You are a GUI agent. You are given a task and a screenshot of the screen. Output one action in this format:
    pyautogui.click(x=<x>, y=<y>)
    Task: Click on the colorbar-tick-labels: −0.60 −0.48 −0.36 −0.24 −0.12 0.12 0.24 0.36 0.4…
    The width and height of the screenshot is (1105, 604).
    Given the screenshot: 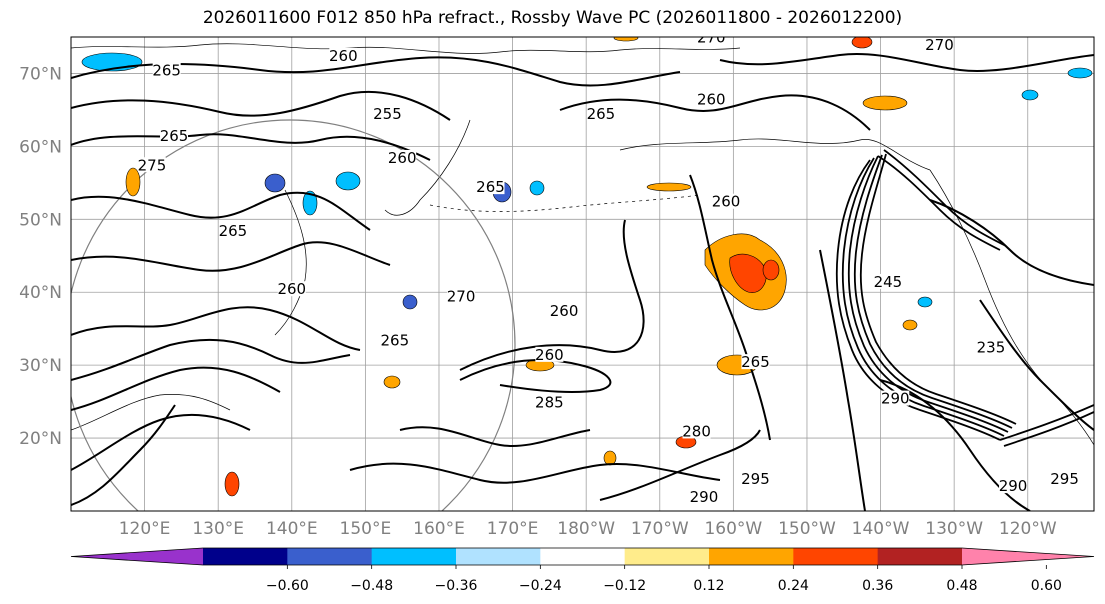 What is the action you would take?
    pyautogui.click(x=664, y=579)
    